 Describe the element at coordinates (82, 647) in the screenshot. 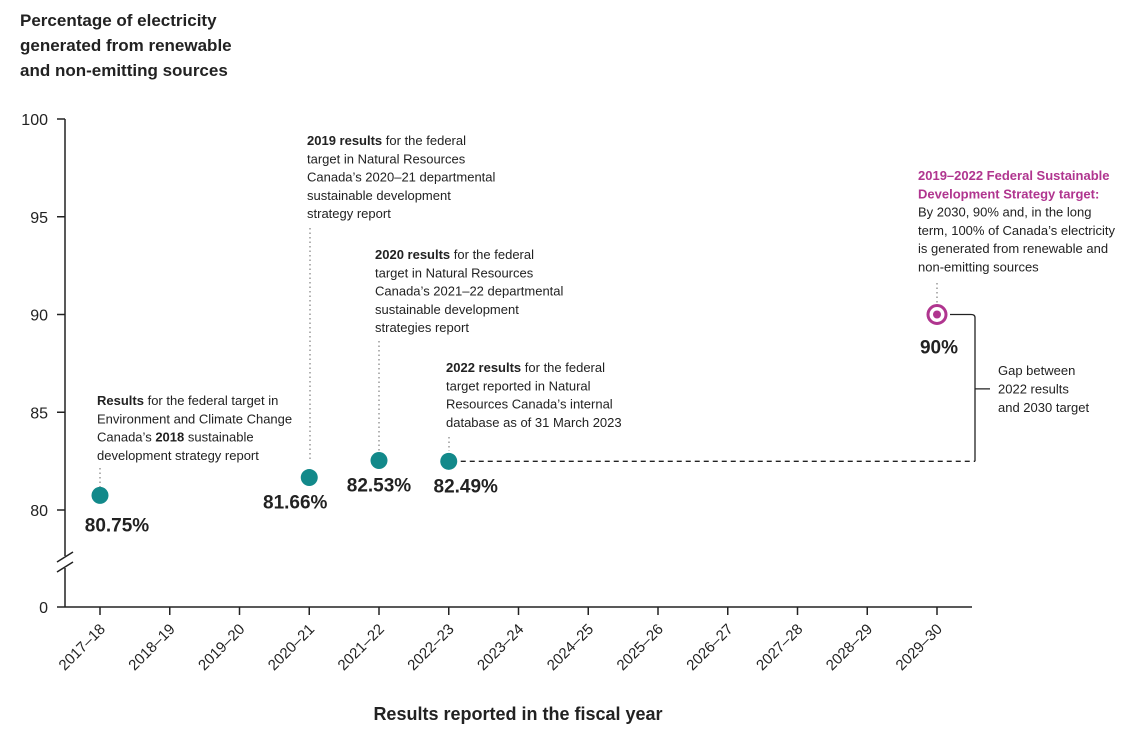

I see `x-tick-label: 2017–18` at that location.